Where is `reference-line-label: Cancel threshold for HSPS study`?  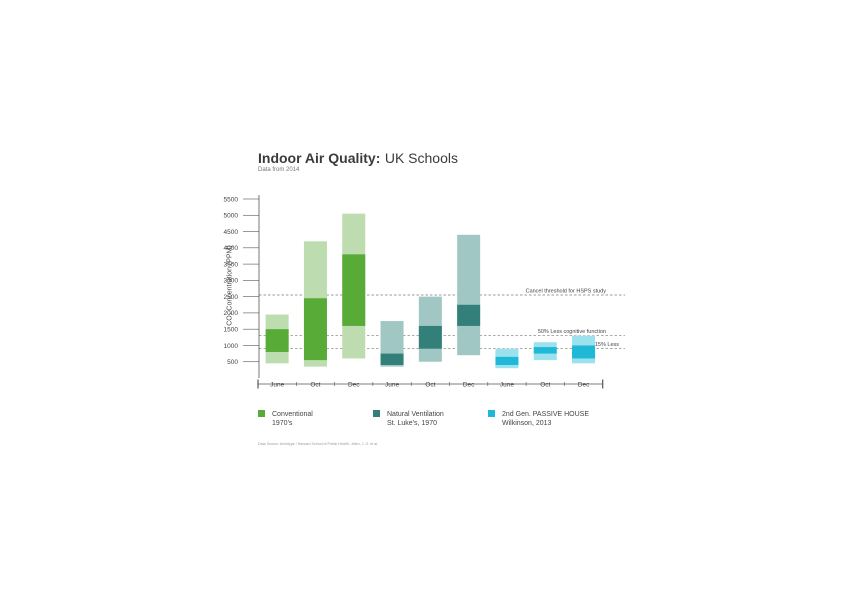 reference-line-label: Cancel threshold for HSPS study is located at coordinates (566, 292).